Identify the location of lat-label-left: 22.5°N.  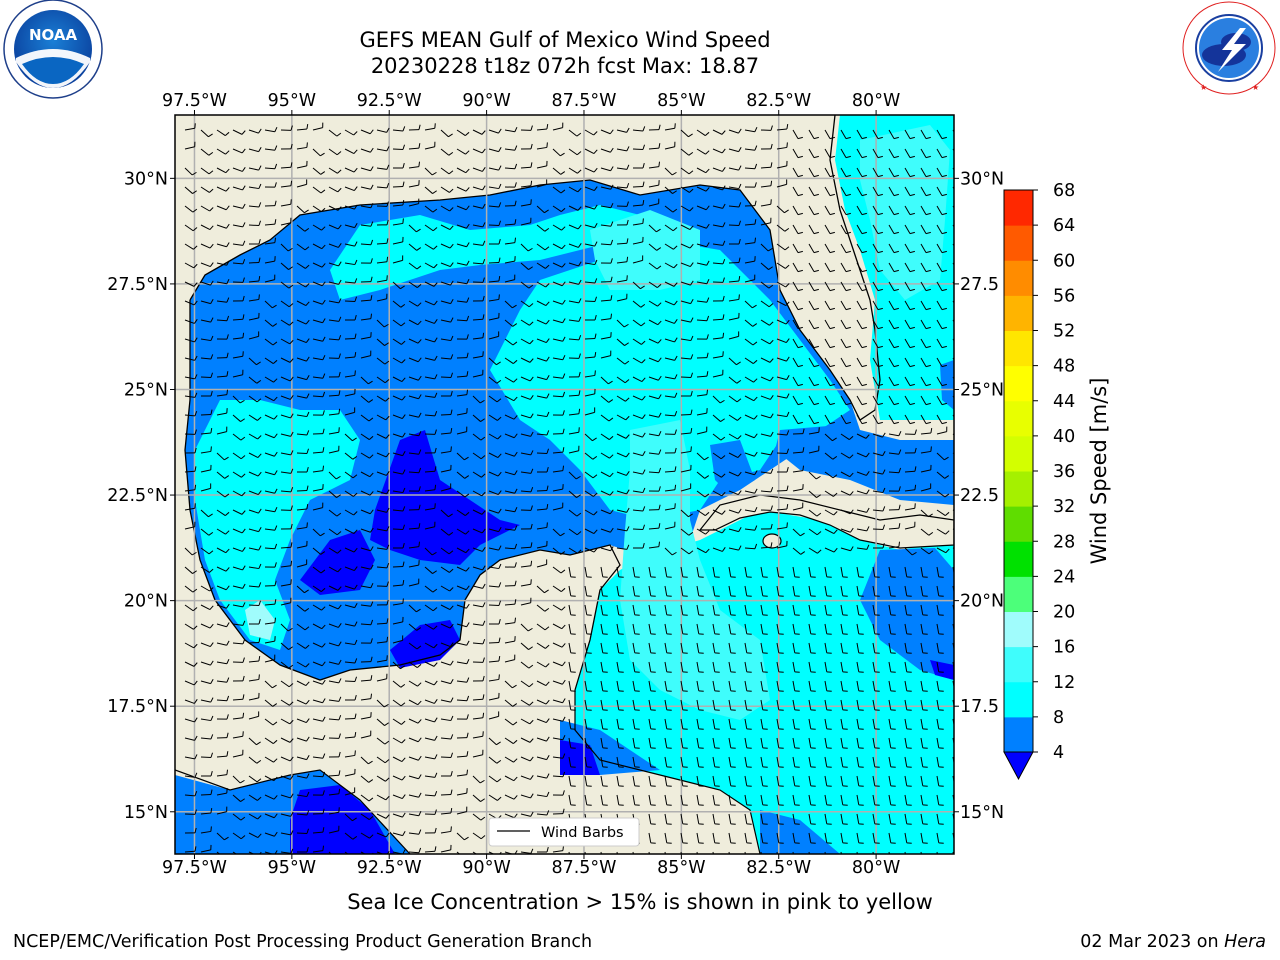
(137, 496).